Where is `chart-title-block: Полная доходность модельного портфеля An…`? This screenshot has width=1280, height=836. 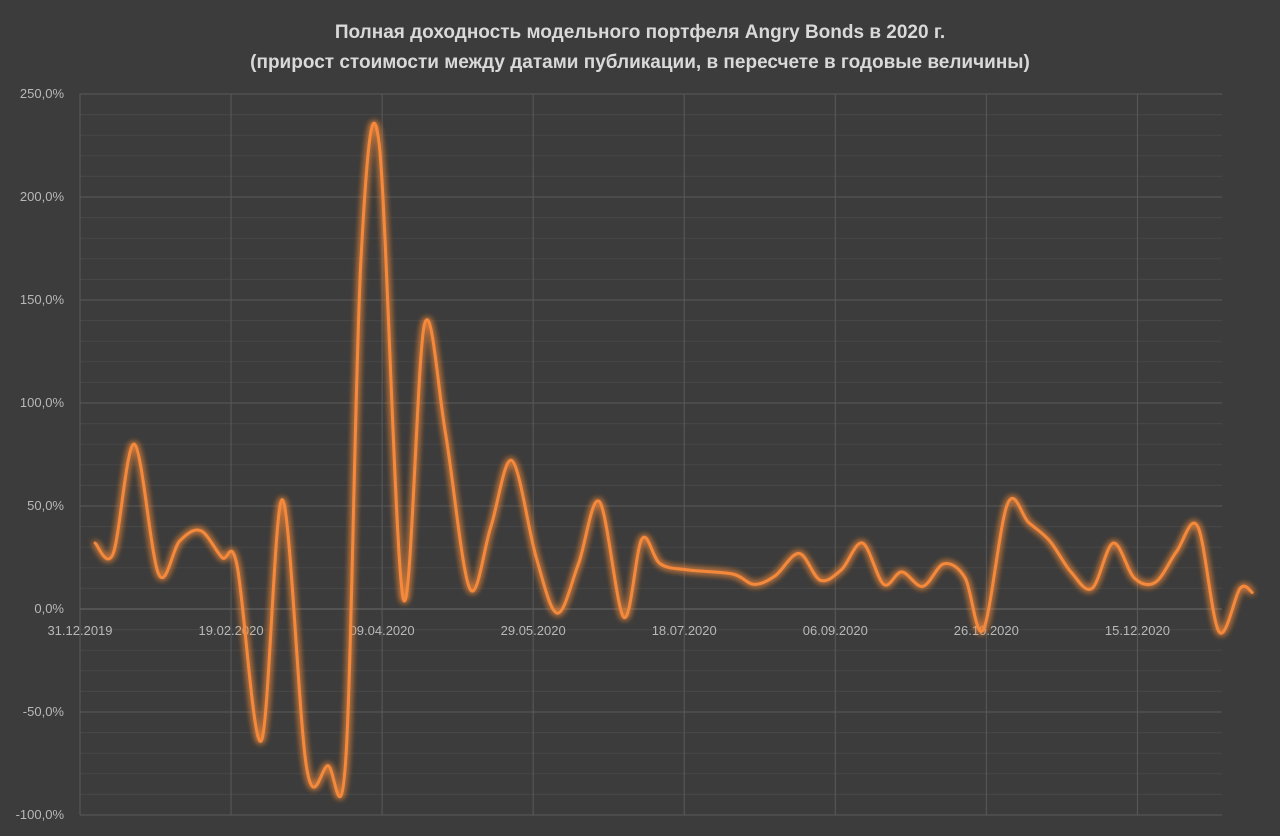 chart-title-block: Полная доходность модельного портфеля An… is located at coordinates (640, 48).